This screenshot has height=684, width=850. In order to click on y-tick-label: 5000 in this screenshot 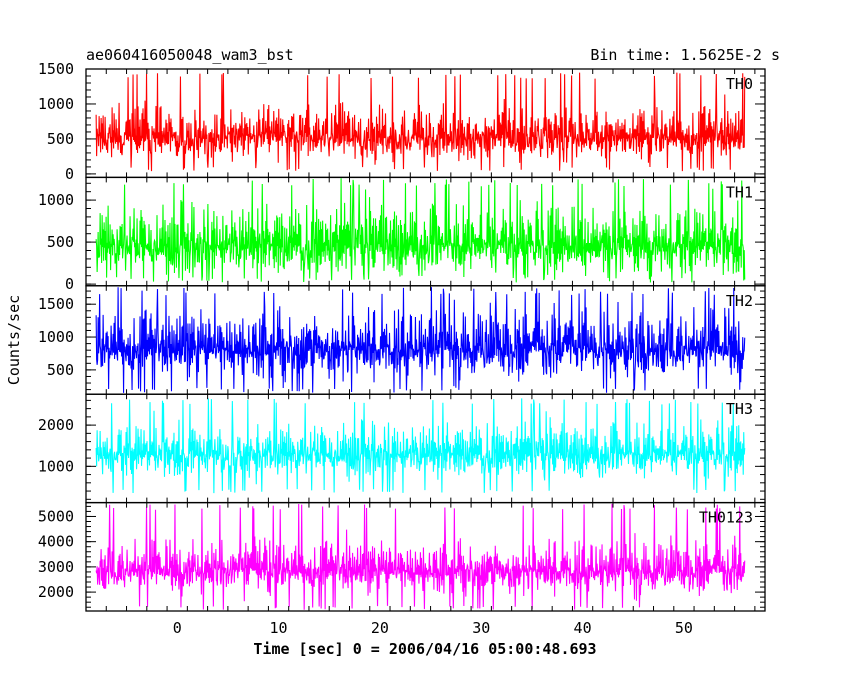, I will do `click(56, 516)`.